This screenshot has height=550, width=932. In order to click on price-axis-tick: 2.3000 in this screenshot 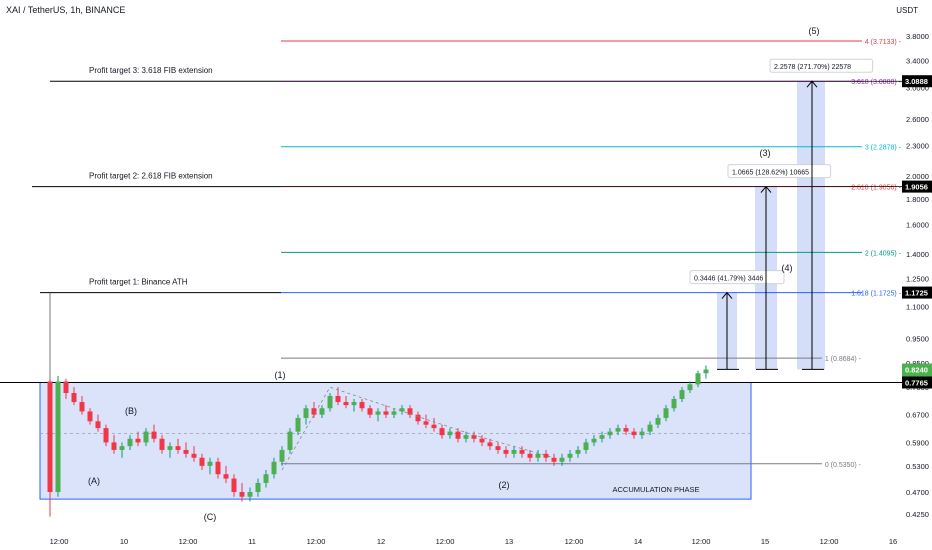, I will do `click(917, 146)`.